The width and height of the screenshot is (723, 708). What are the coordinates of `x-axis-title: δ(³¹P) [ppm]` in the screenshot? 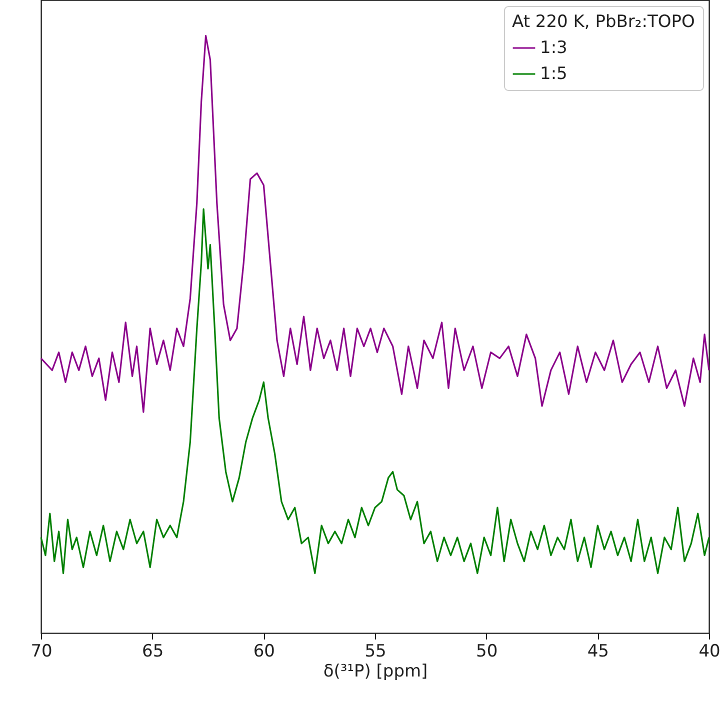 It's located at (375, 672).